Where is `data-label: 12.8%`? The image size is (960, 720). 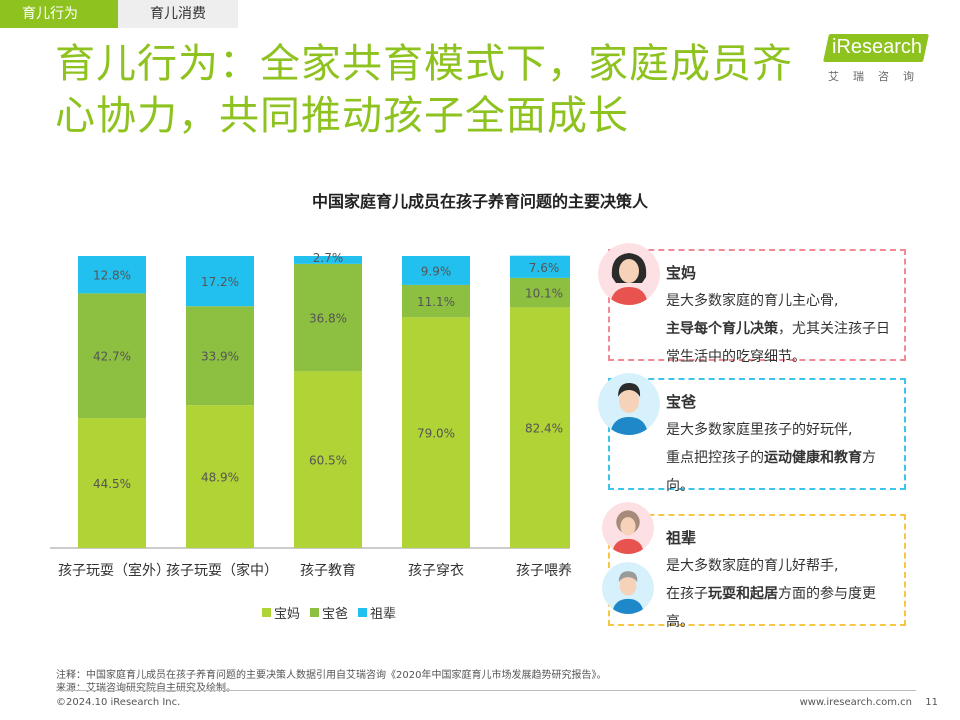 data-label: 12.8% is located at coordinates (112, 276).